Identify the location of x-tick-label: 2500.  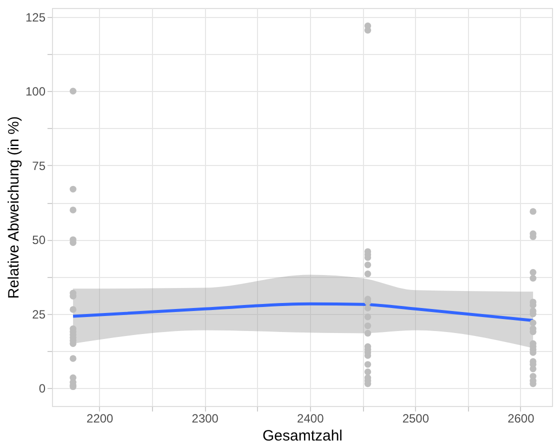
(416, 419).